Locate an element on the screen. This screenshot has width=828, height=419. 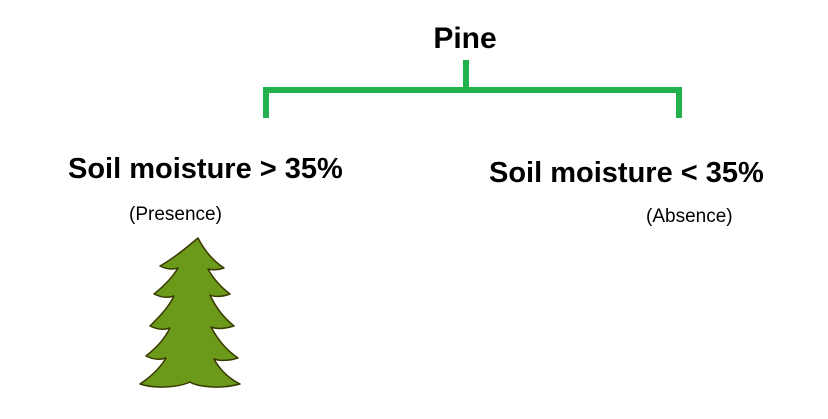
branch-left-outcome: (Presence) is located at coordinates (175, 214).